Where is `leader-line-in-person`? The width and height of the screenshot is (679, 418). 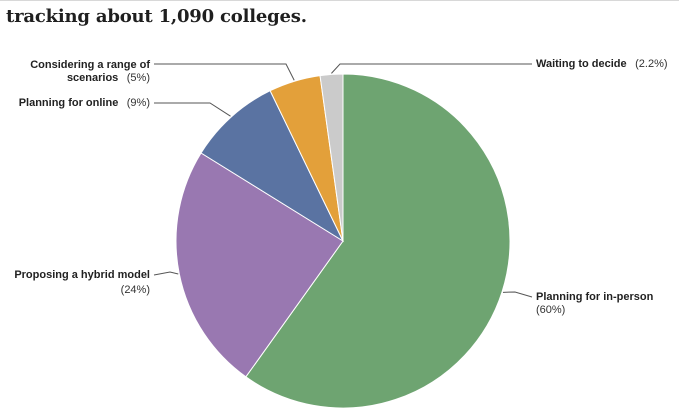
leader-line-in-person is located at coordinates (517, 294).